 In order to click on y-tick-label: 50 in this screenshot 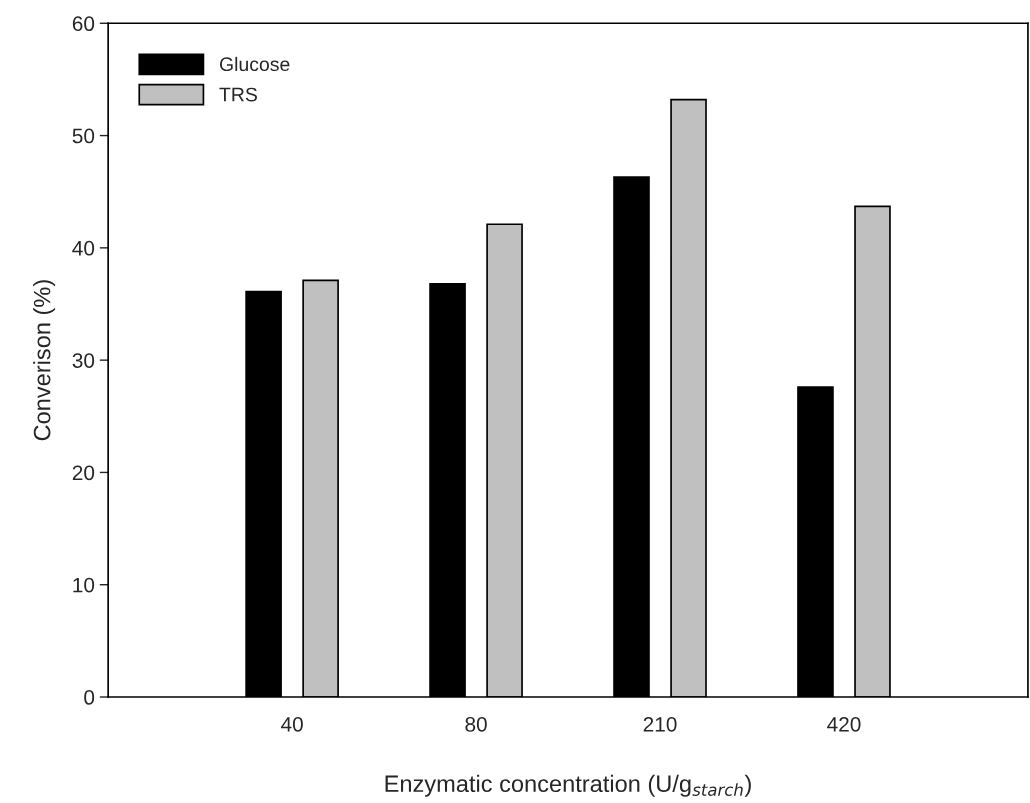, I will do `click(83, 136)`.